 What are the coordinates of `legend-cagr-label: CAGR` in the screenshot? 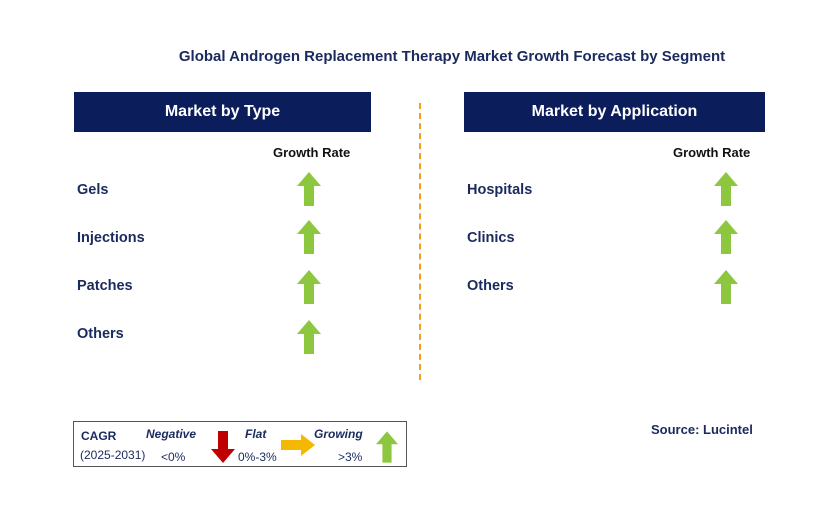 It's located at (99, 436).